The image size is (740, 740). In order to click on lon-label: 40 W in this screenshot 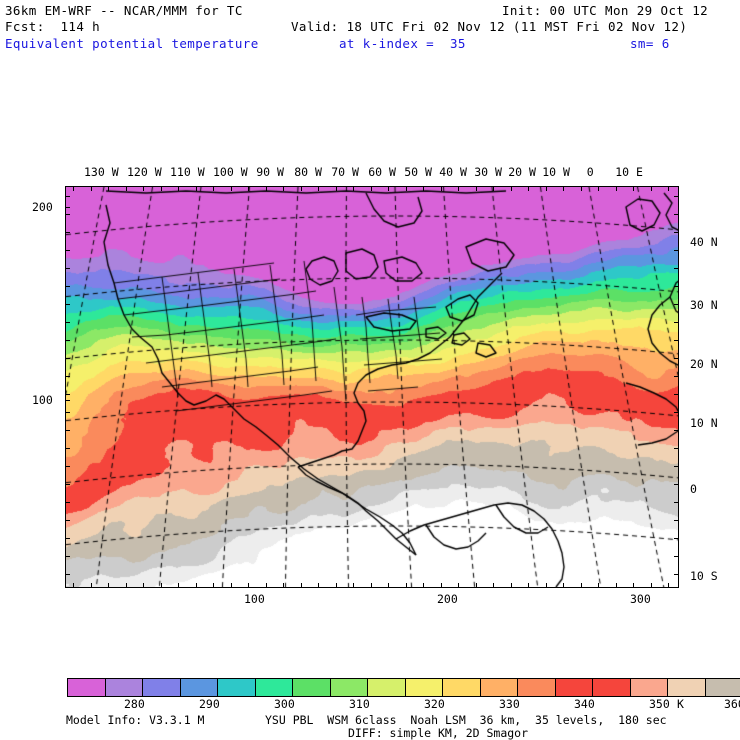, I will do `click(453, 172)`.